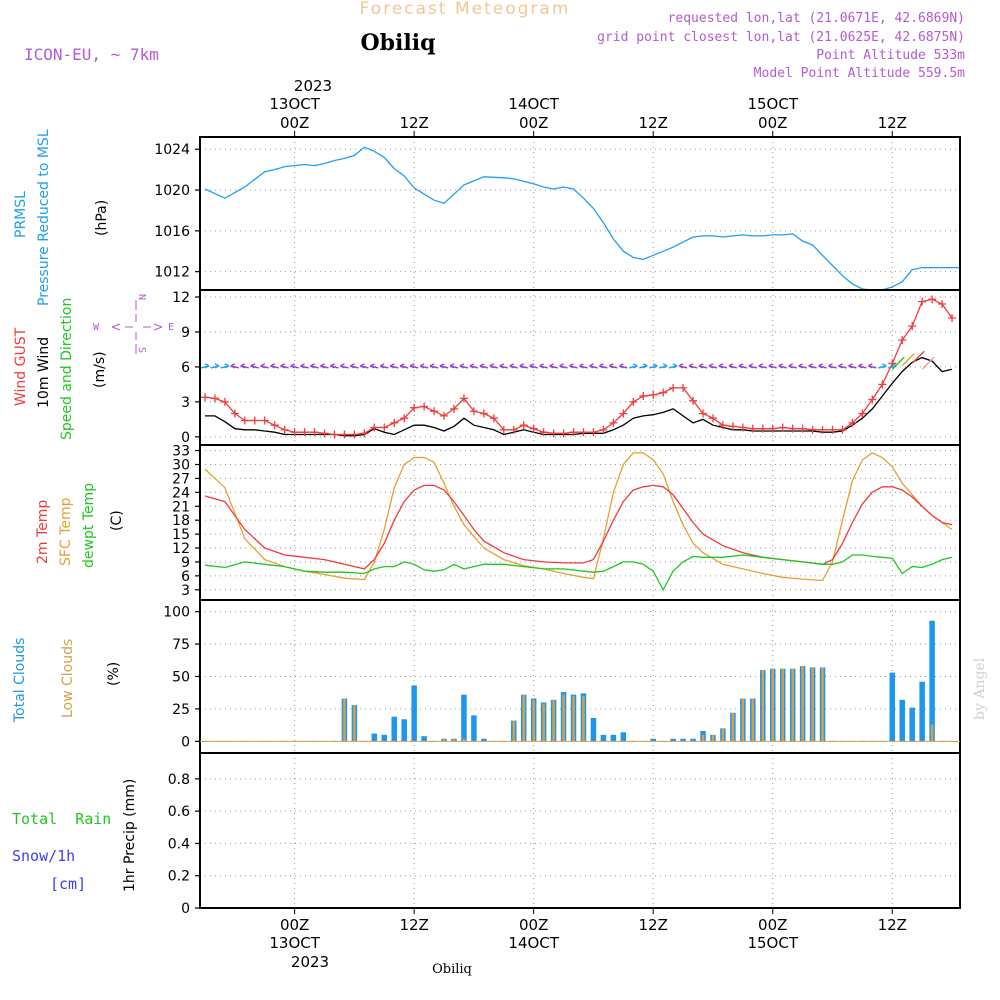 This screenshot has width=1000, height=1000. What do you see at coordinates (75, 836) in the screenshot?
I see `precip-panel-labels: Total Rain Snow/1h [cm] 1hr Precip (mm)` at bounding box center [75, 836].